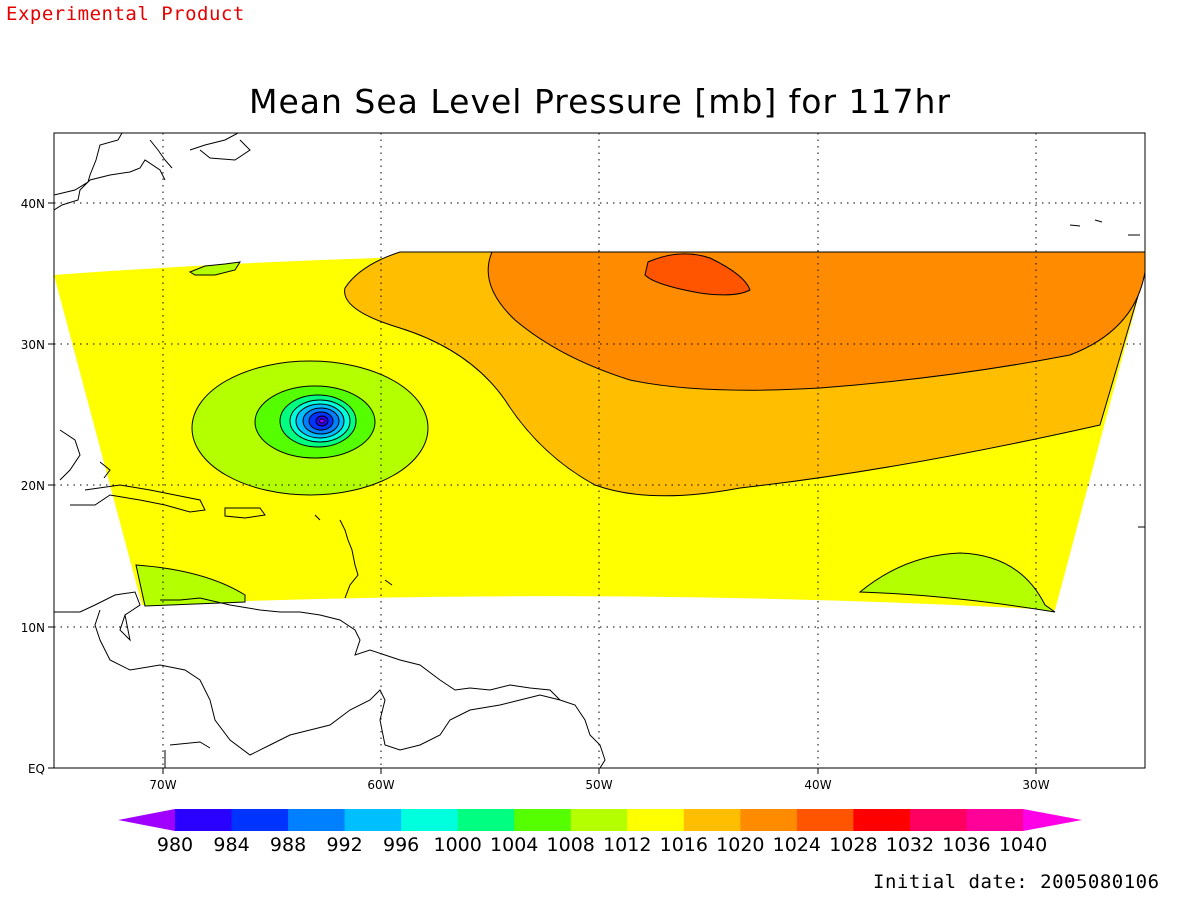  Describe the element at coordinates (162, 785) in the screenshot. I see `lon-label: 70W` at that location.